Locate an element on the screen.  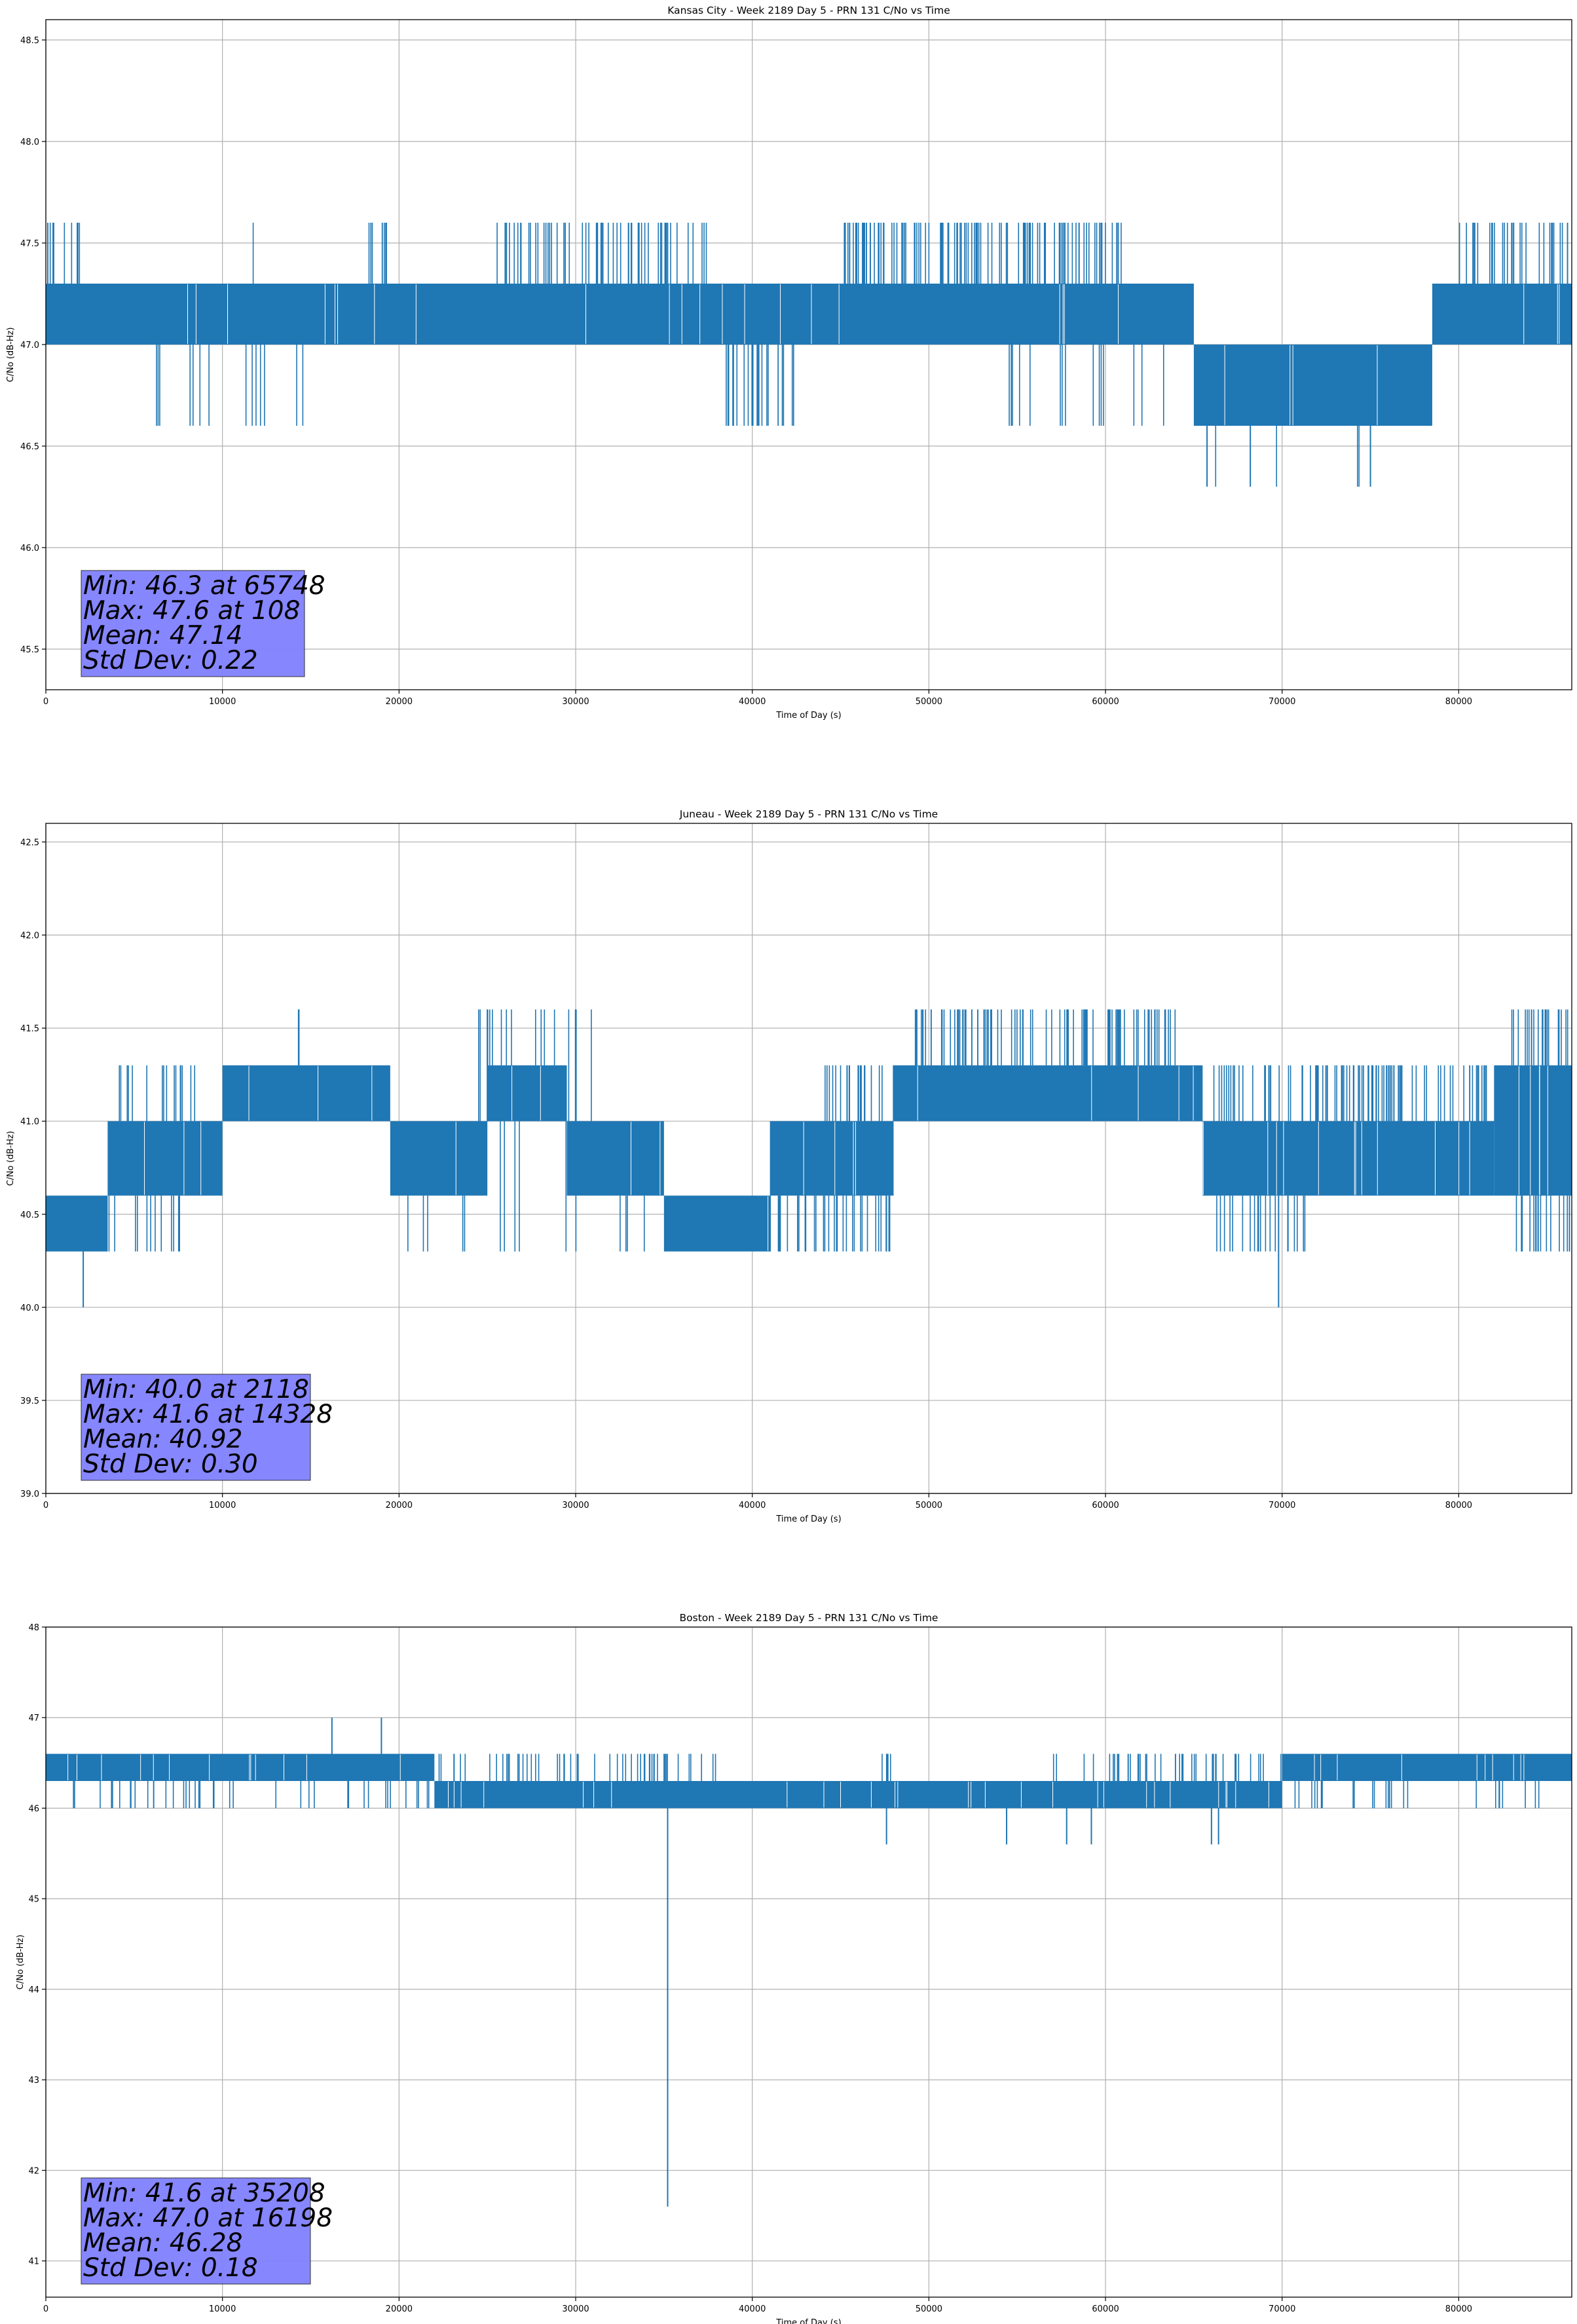
y-tick-label: 40.0 is located at coordinates (29, 1308).